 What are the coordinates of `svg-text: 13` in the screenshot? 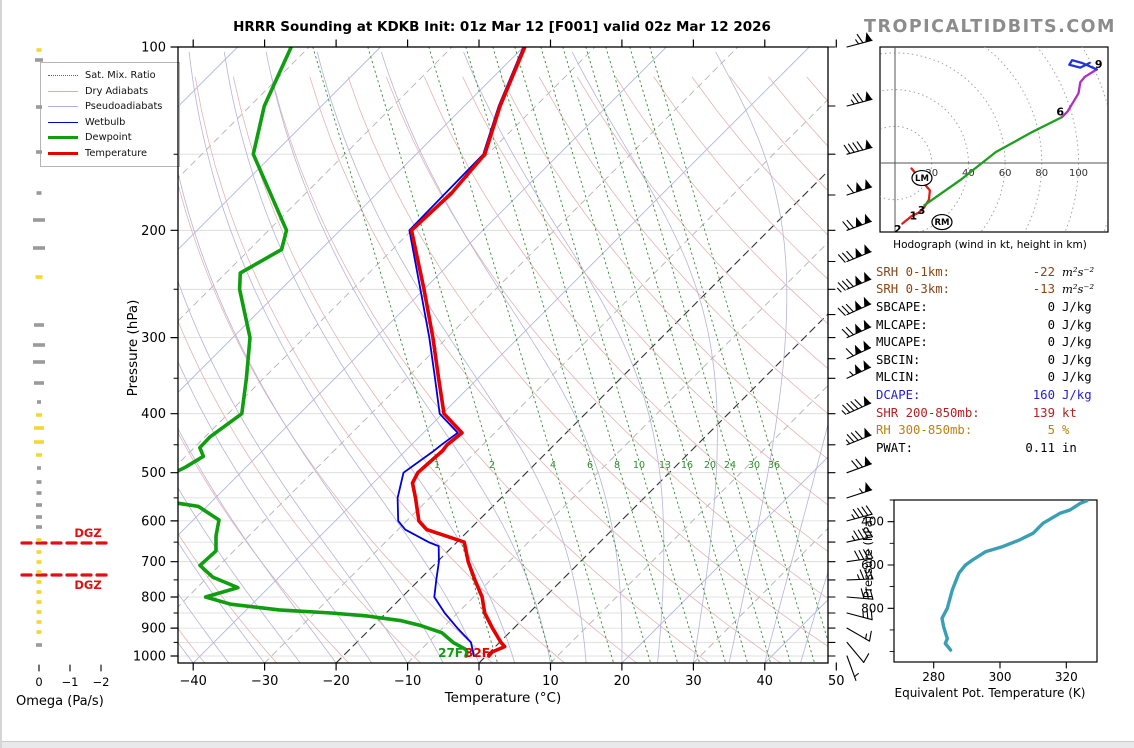 It's located at (665, 465).